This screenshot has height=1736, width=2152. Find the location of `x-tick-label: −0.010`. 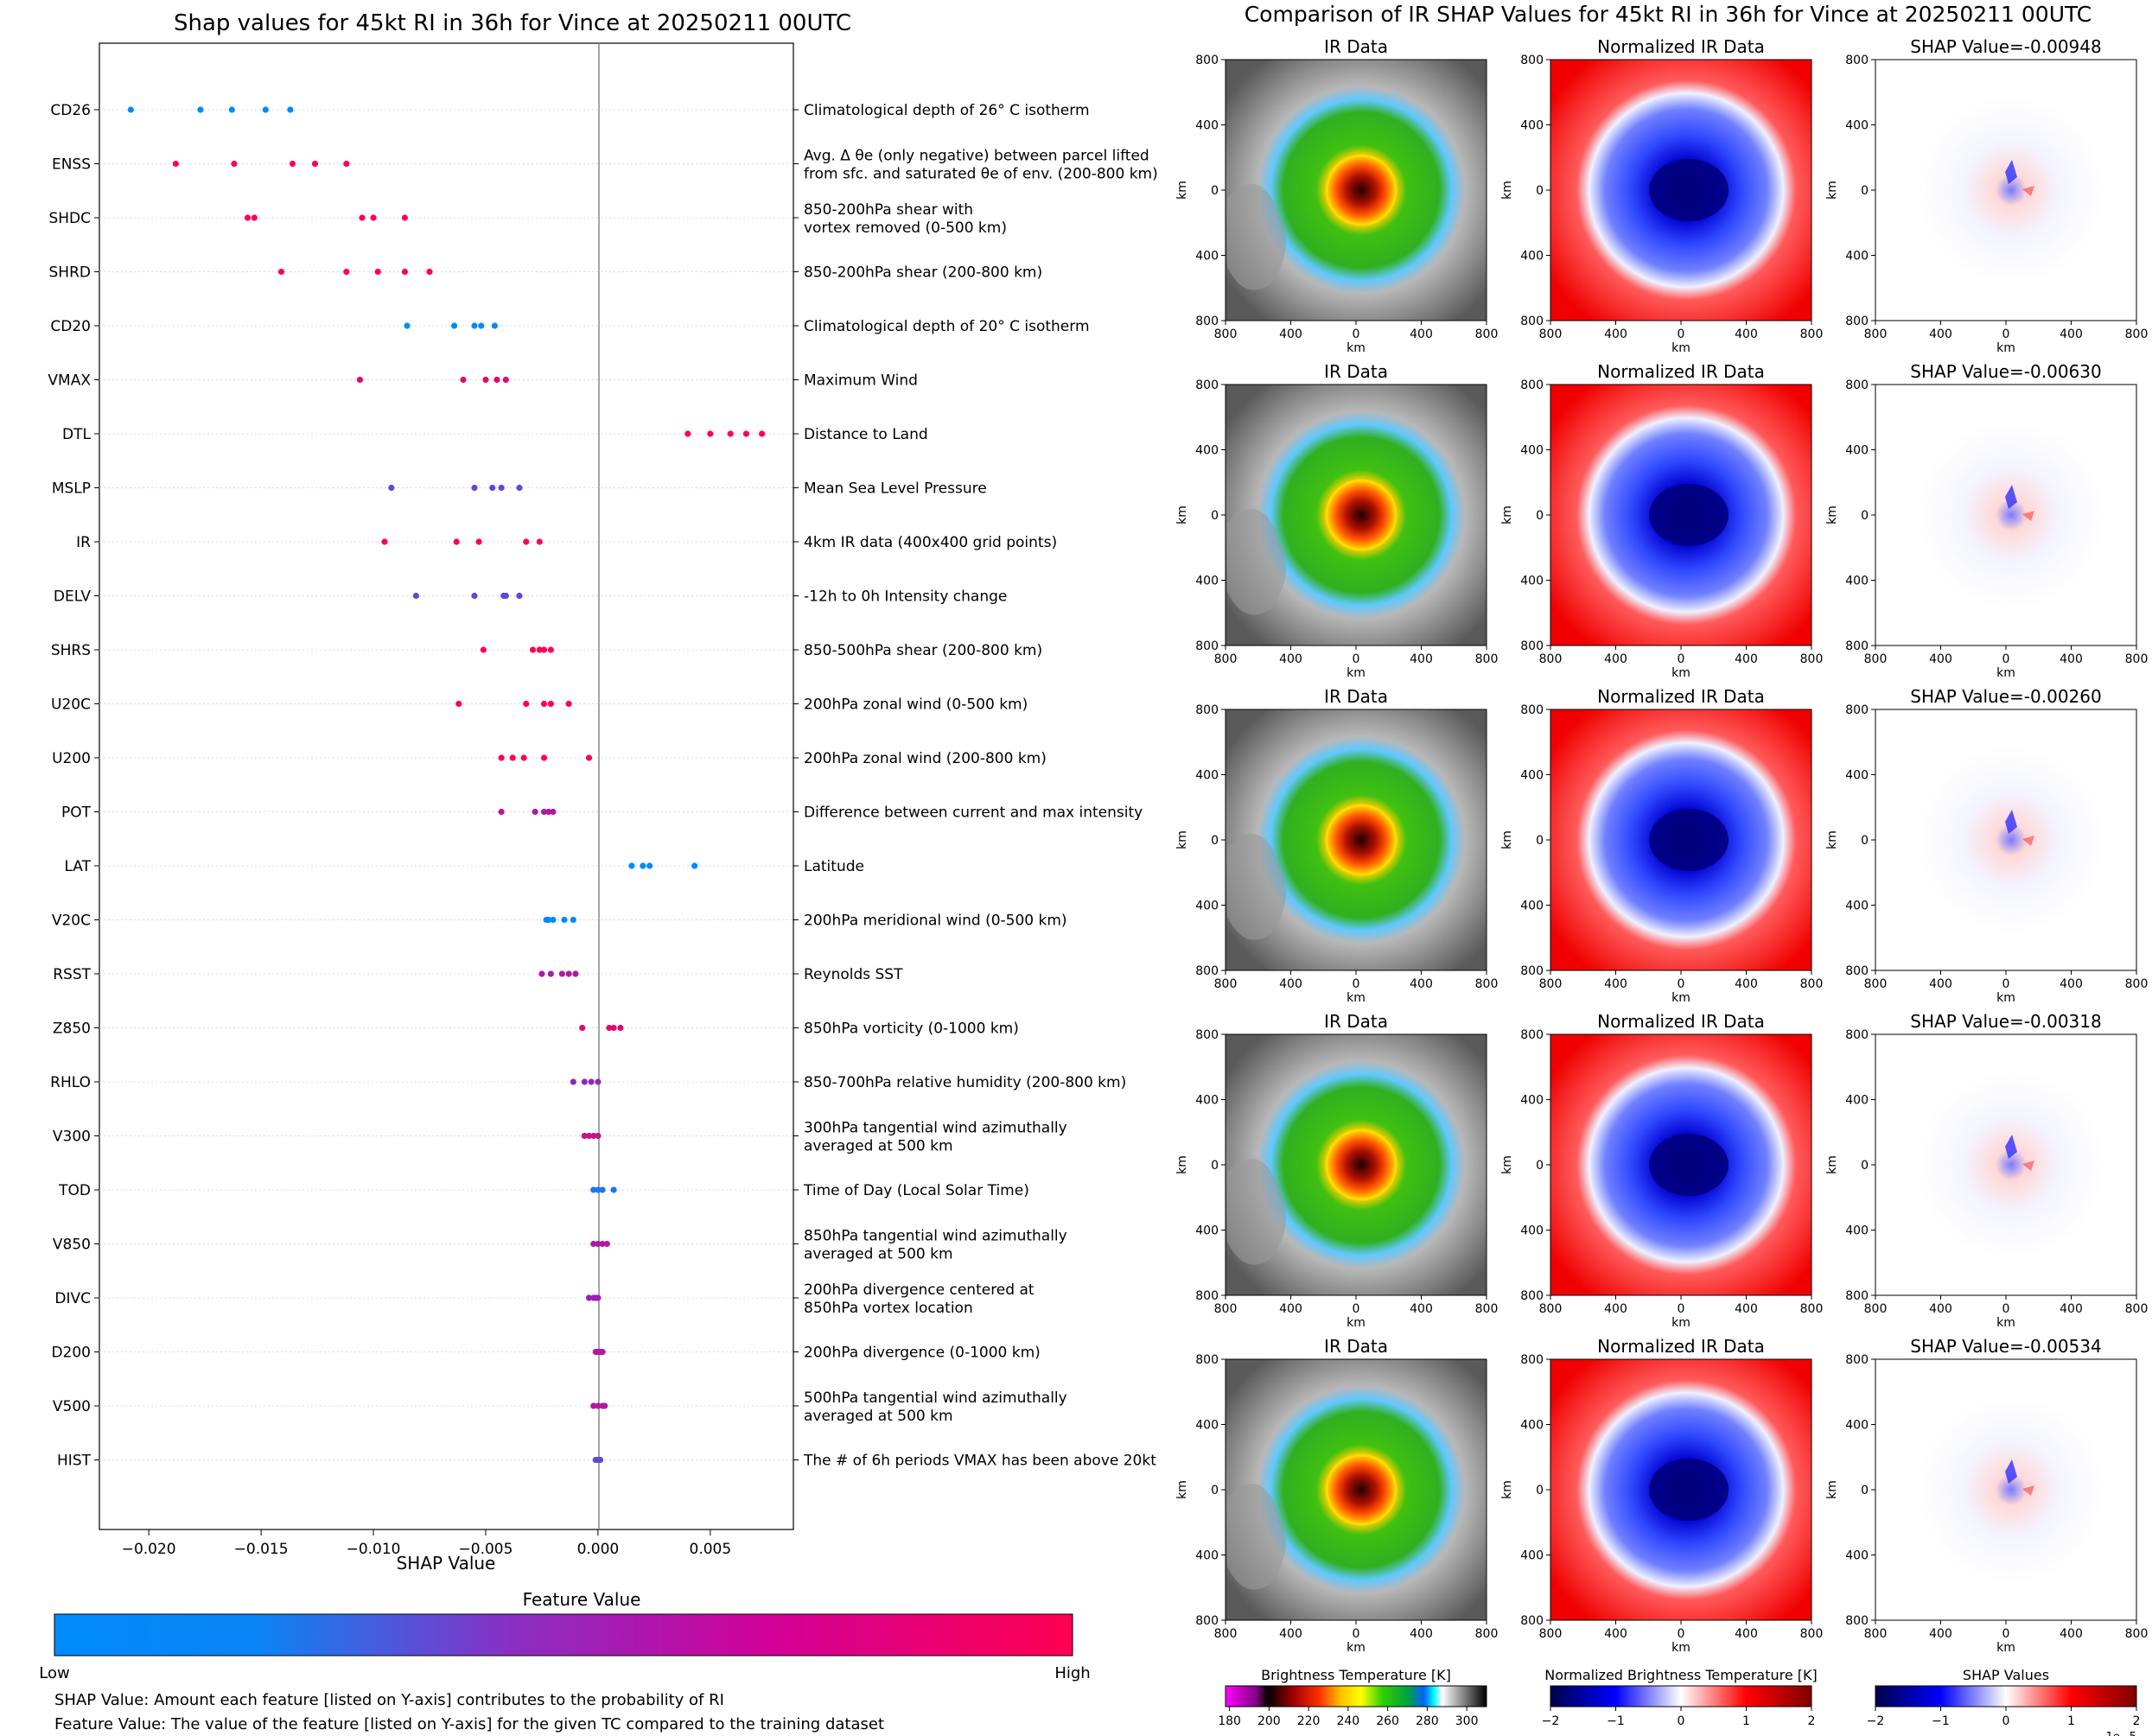

x-tick-label: −0.010 is located at coordinates (374, 1549).